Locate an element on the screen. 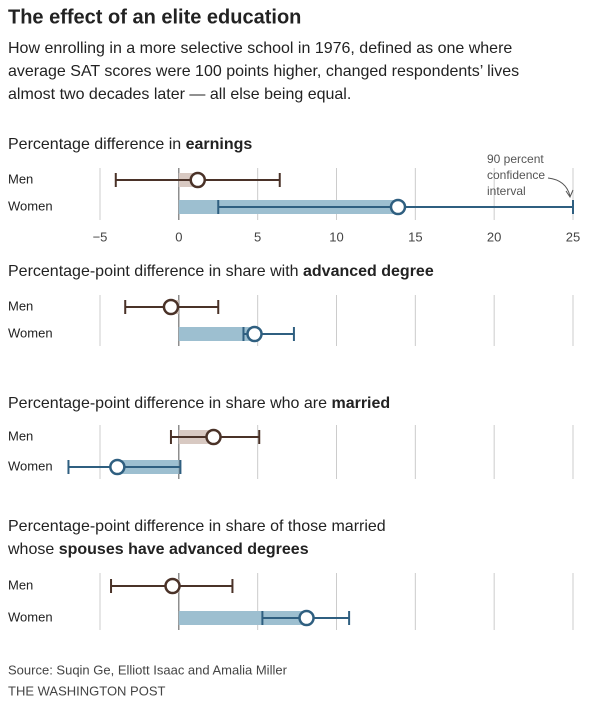 The height and width of the screenshot is (710, 593). annotation: confidence is located at coordinates (516, 175).